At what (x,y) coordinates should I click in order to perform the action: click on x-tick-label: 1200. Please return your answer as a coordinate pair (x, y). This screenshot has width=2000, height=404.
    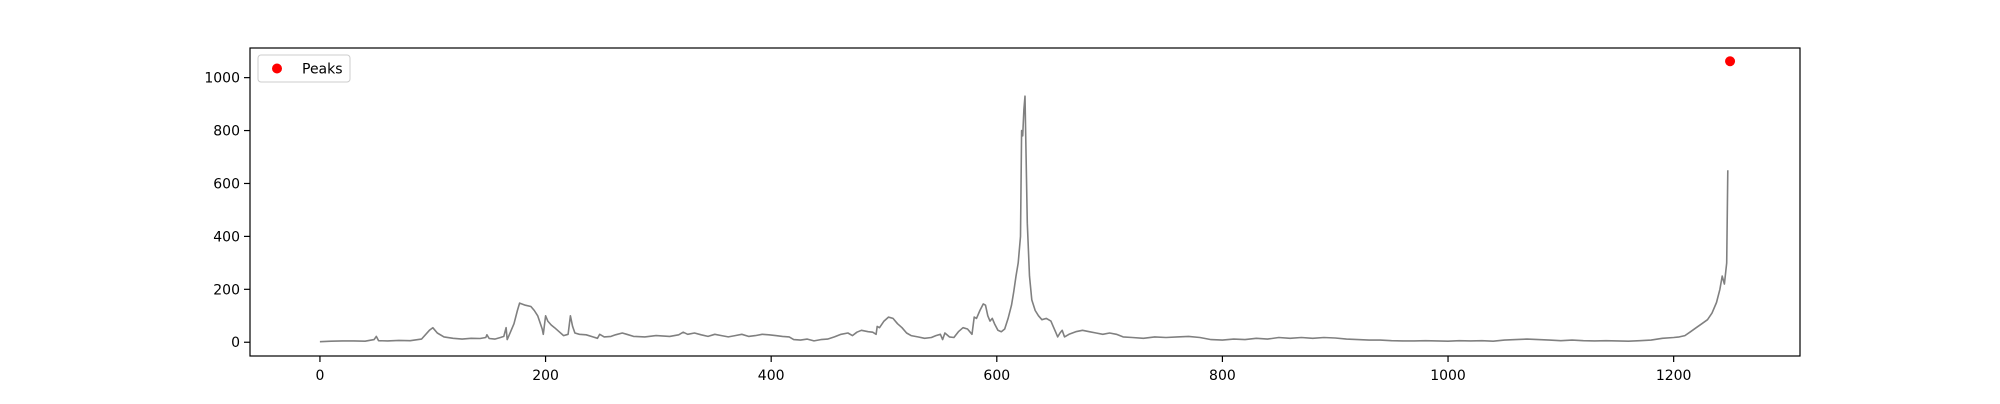
    Looking at the image, I should click on (1674, 376).